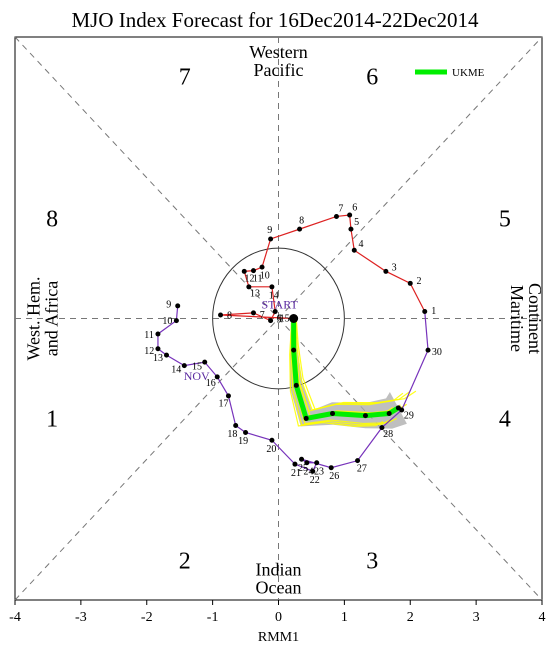 The height and width of the screenshot is (645, 549). What do you see at coordinates (505, 219) in the screenshot?
I see `phase-number-5: 5` at bounding box center [505, 219].